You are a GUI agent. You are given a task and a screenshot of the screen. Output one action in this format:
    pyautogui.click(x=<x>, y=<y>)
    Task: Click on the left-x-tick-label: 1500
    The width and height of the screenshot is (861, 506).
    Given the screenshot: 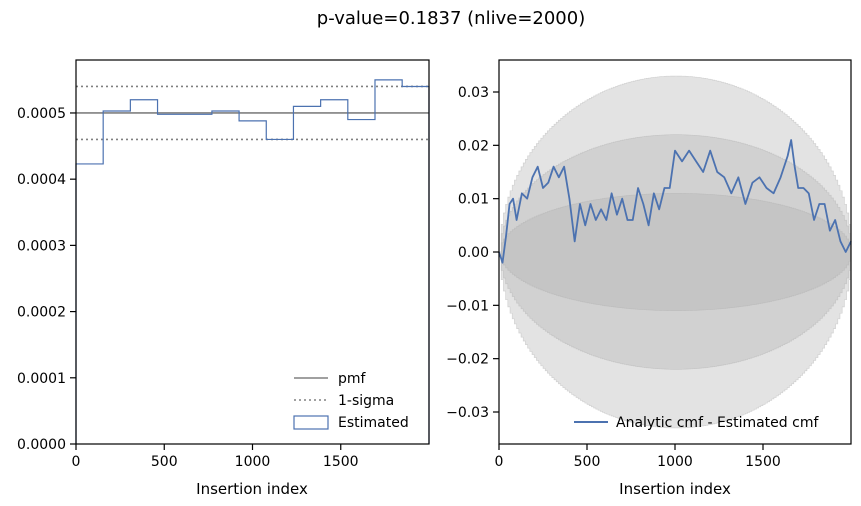 What is the action you would take?
    pyautogui.click(x=341, y=462)
    